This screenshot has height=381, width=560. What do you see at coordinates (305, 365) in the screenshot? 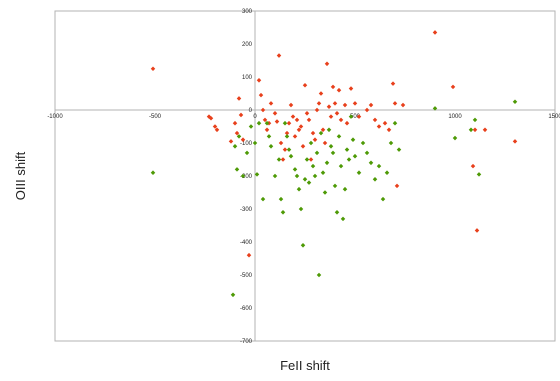
I see `x-axis-title: FeII shift` at bounding box center [305, 365].